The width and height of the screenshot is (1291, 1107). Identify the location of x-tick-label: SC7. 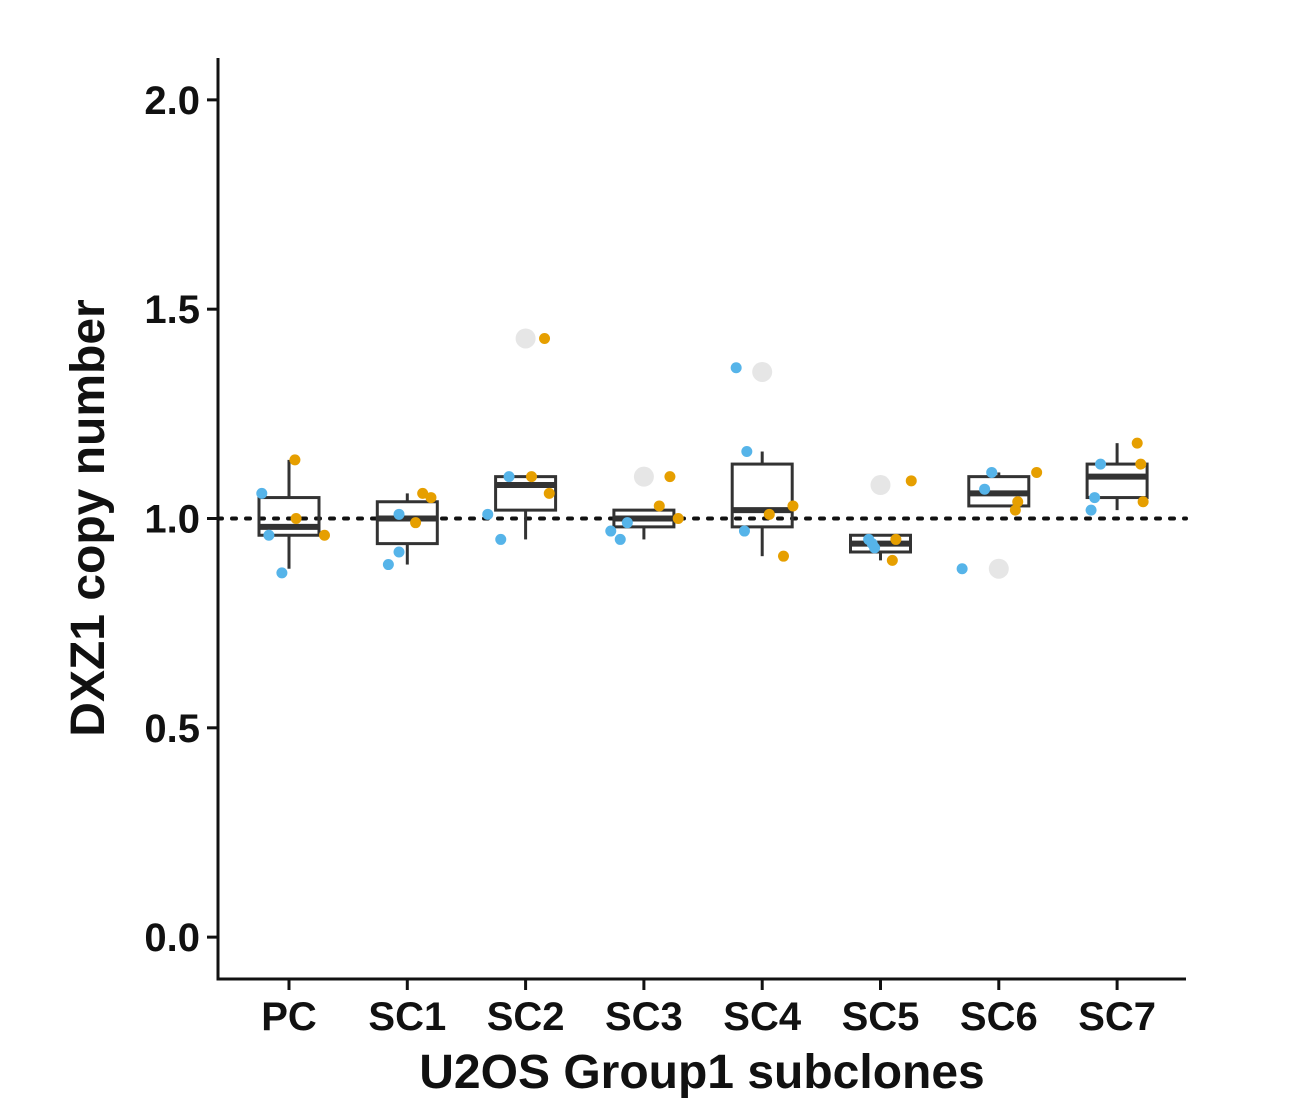
(1117, 1017).